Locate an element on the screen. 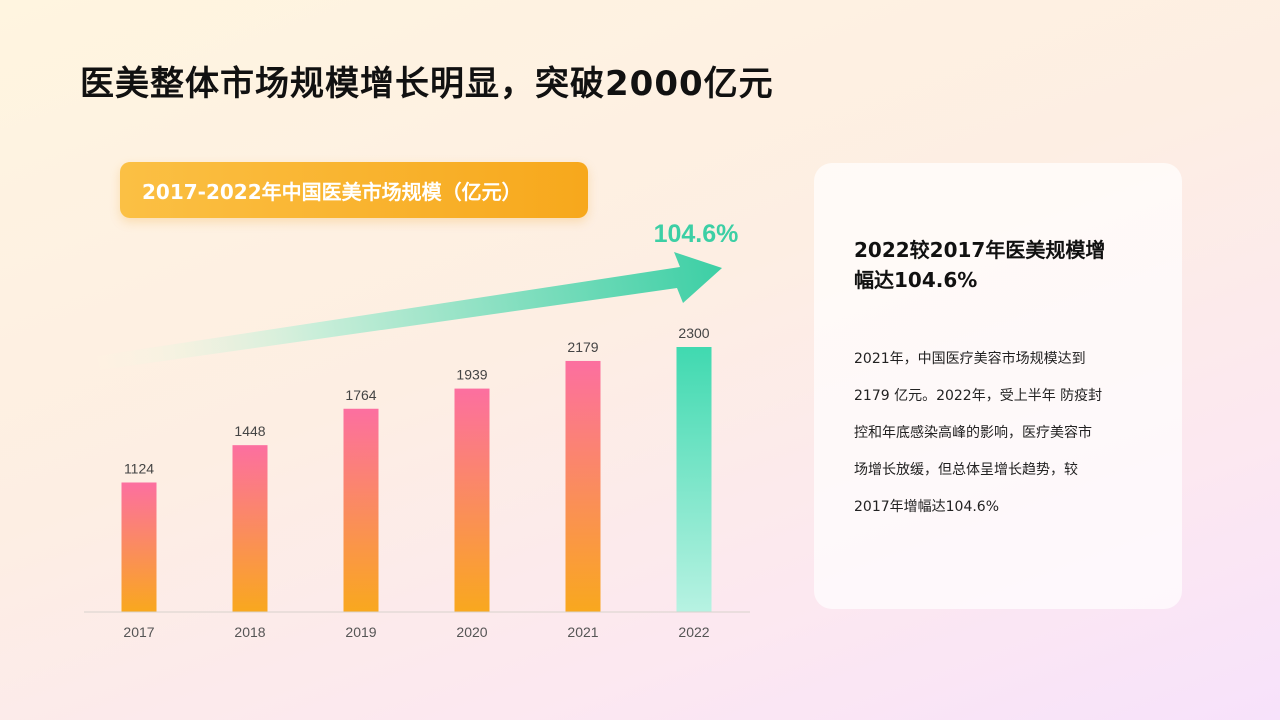  bar-2019 is located at coordinates (361, 510).